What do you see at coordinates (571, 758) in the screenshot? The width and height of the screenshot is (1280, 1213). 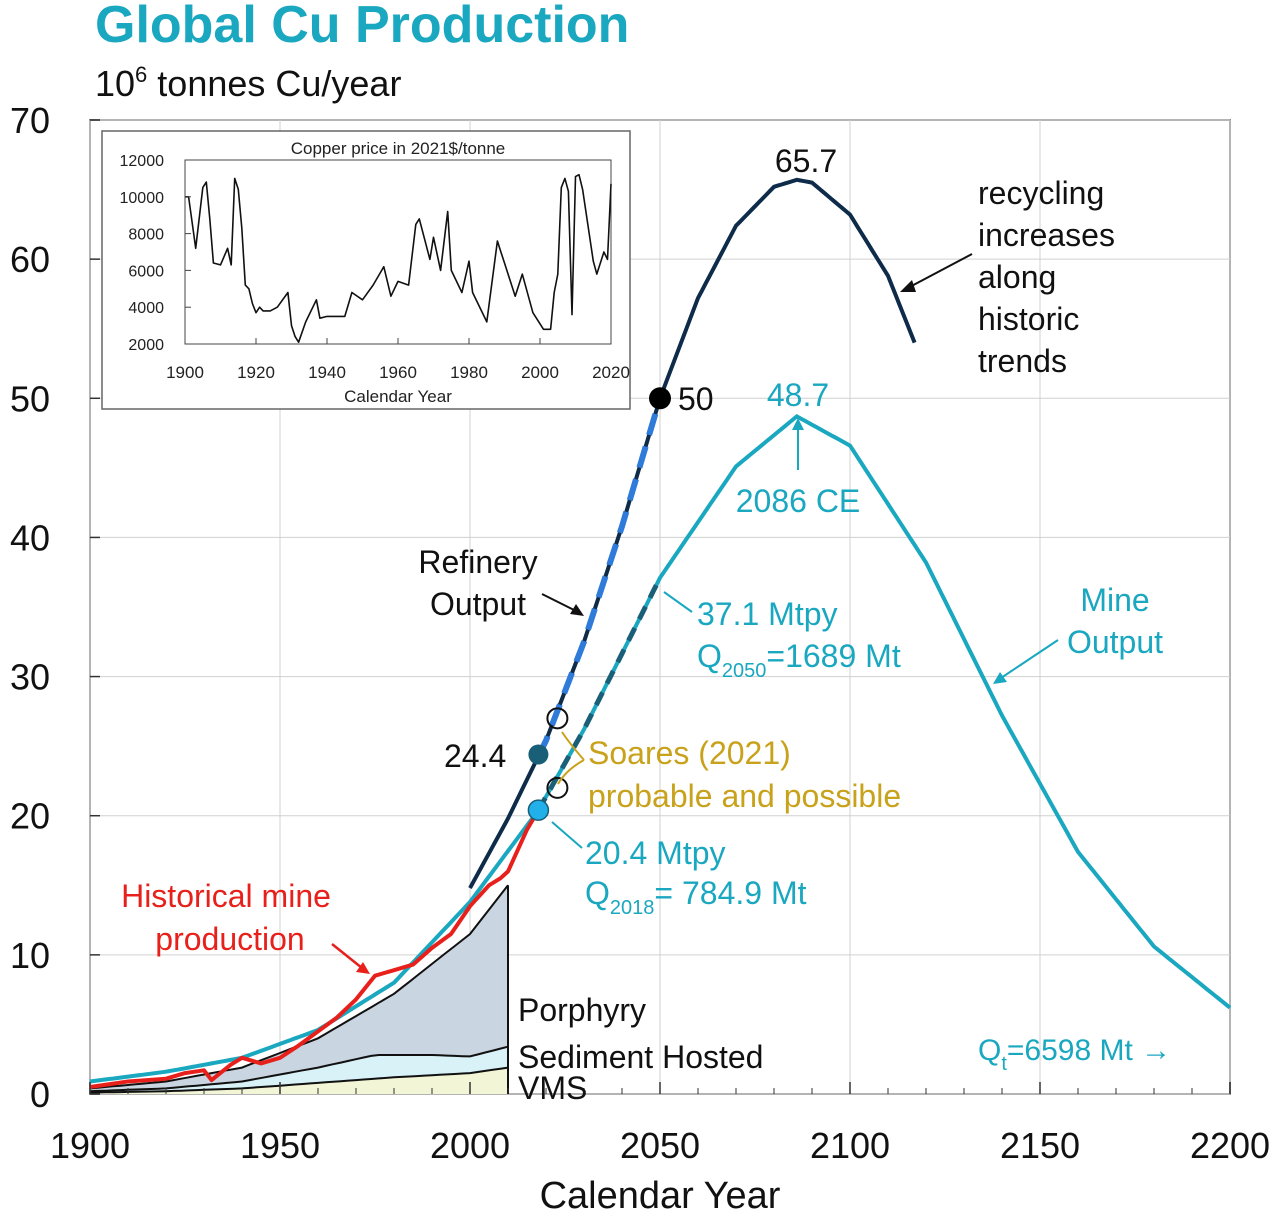 I see `soares-bracket` at bounding box center [571, 758].